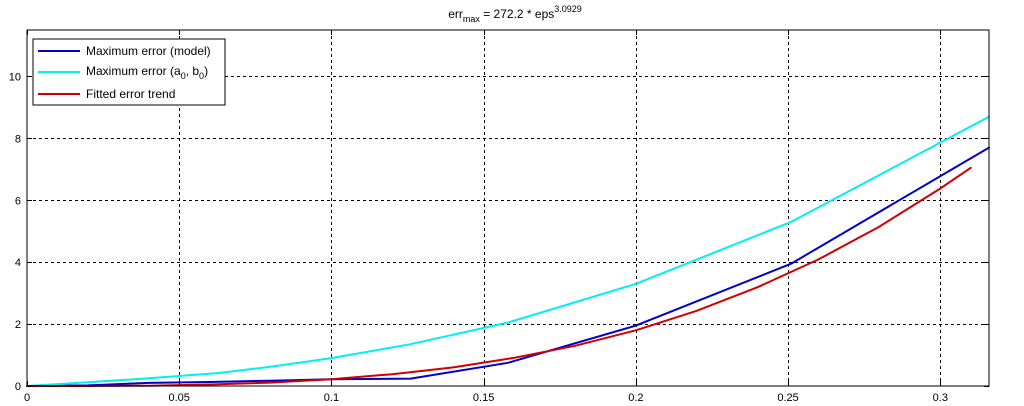 The width and height of the screenshot is (1024, 406). I want to click on title-middle: = 272.2 * eps, so click(517, 14).